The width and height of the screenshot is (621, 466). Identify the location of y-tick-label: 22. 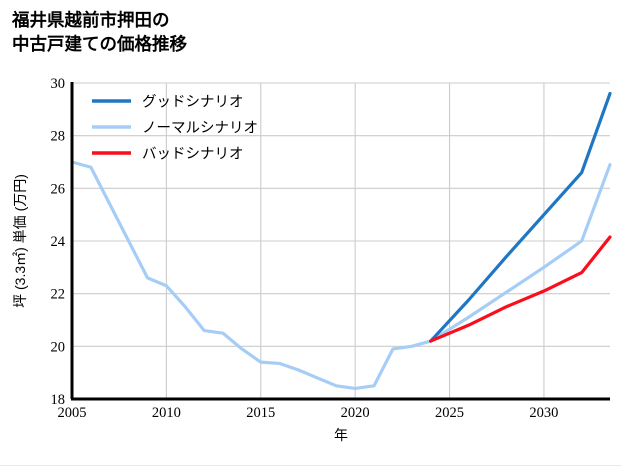
(58, 295).